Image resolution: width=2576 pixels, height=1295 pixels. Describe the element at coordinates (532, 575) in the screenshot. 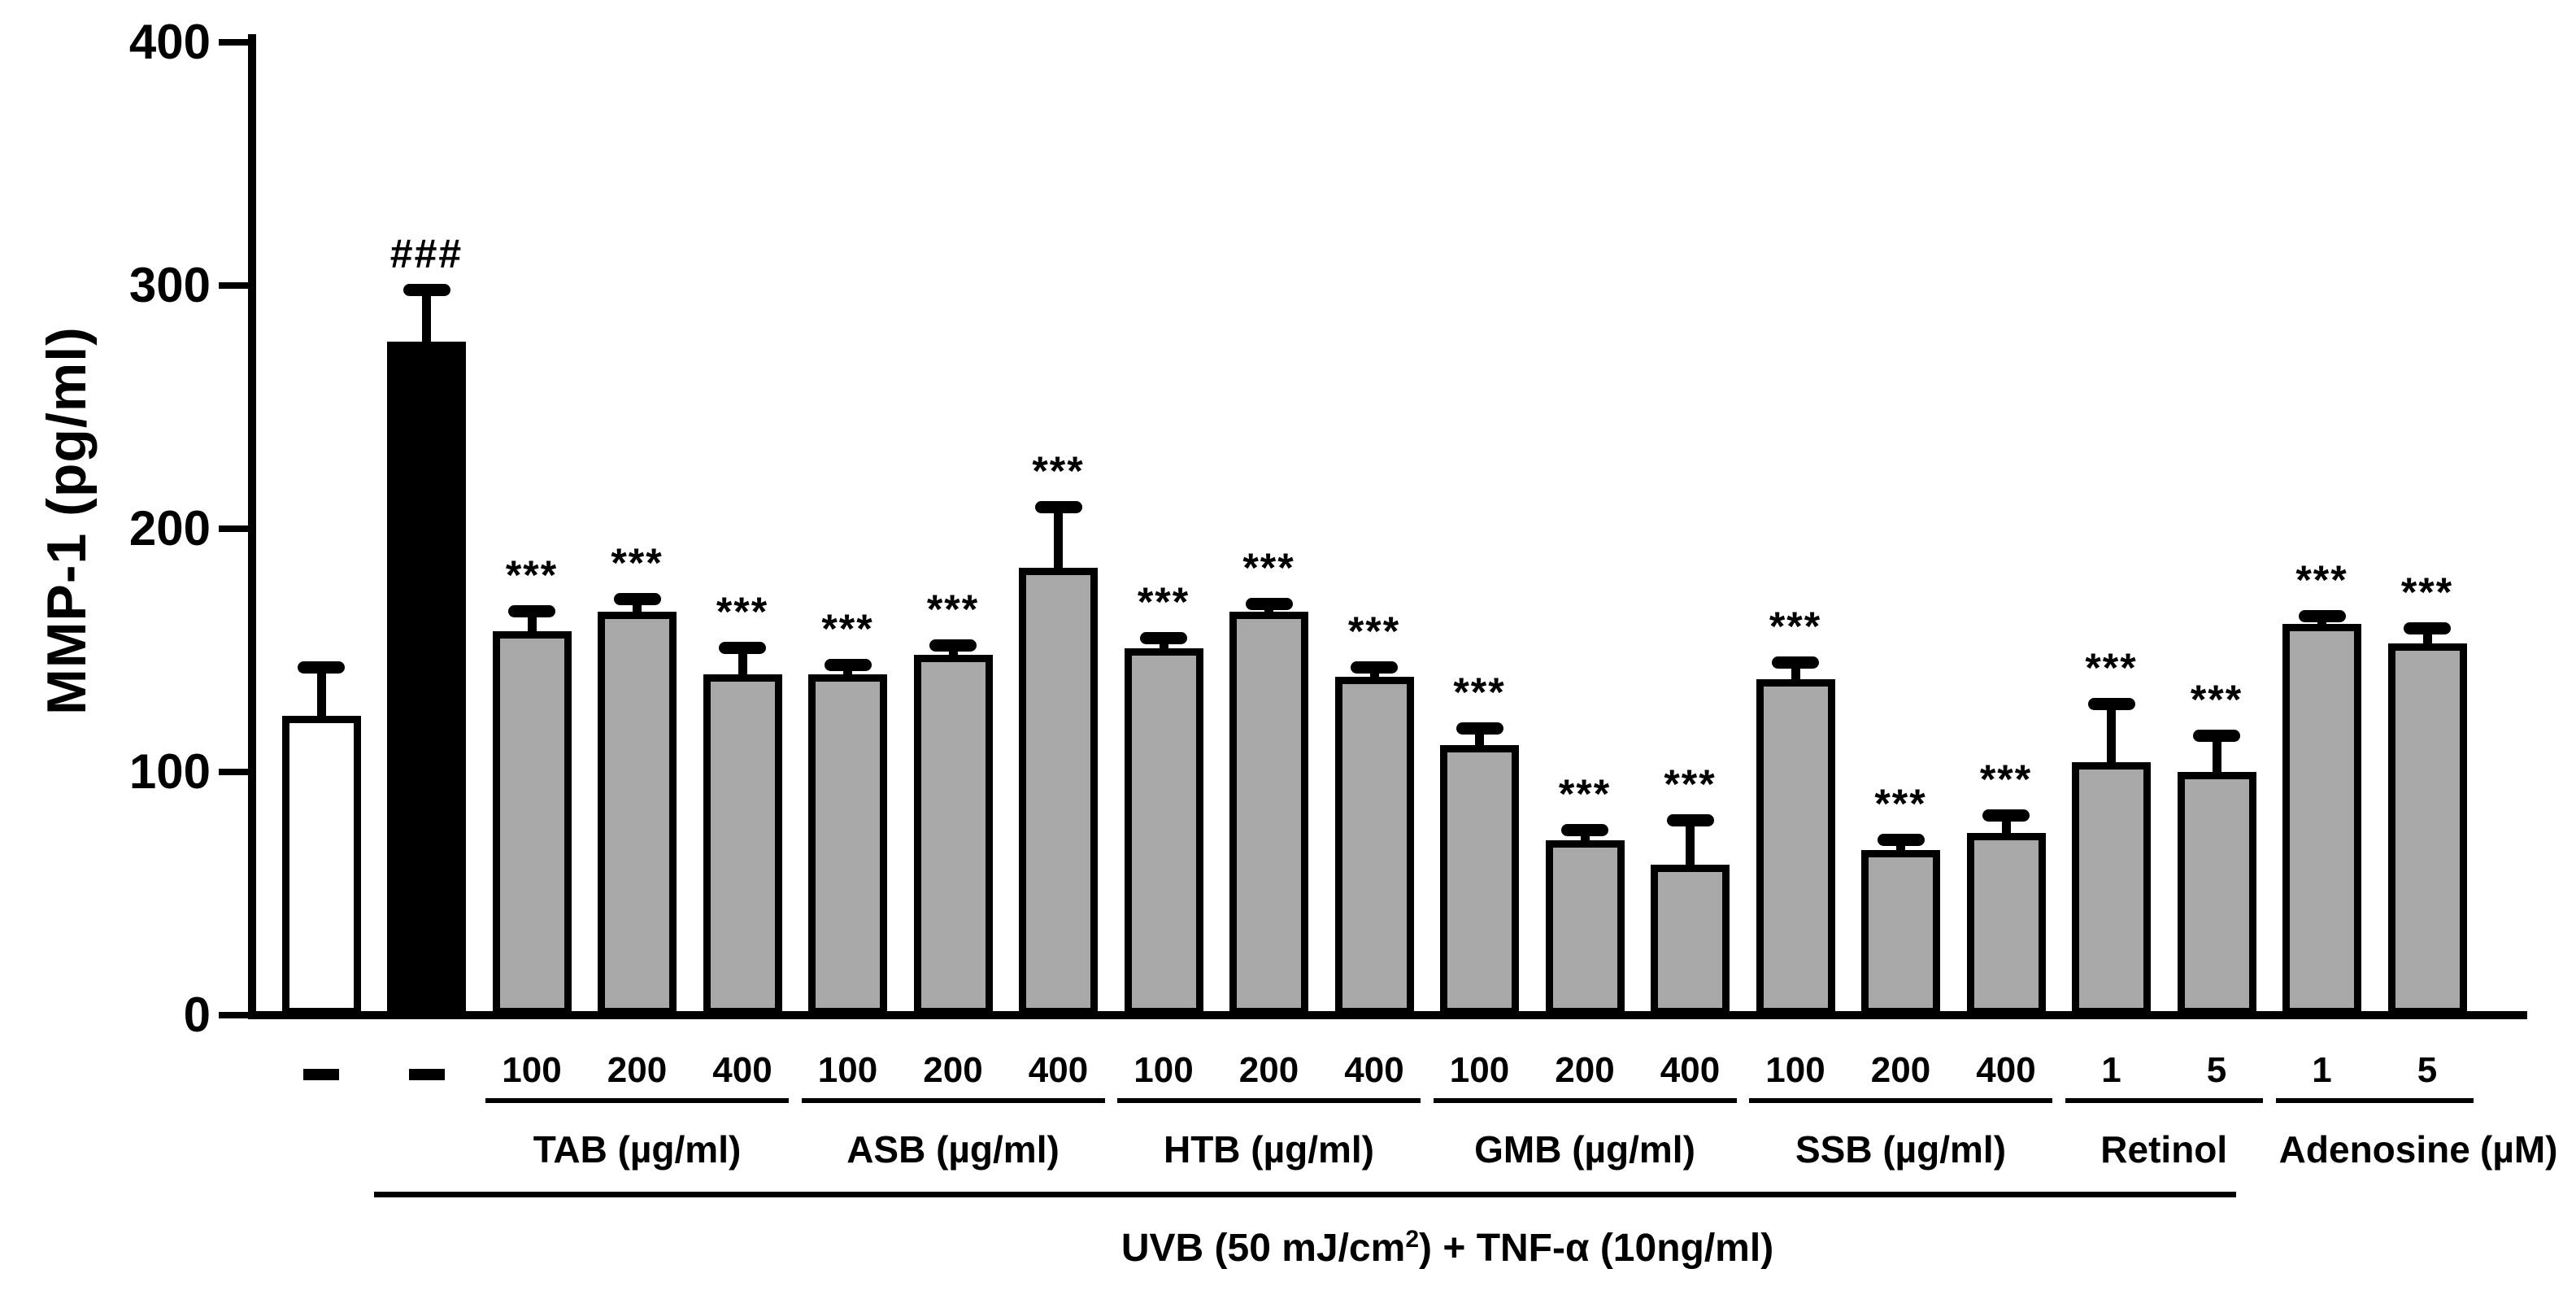

I see `significance-TAB-100: ***` at that location.